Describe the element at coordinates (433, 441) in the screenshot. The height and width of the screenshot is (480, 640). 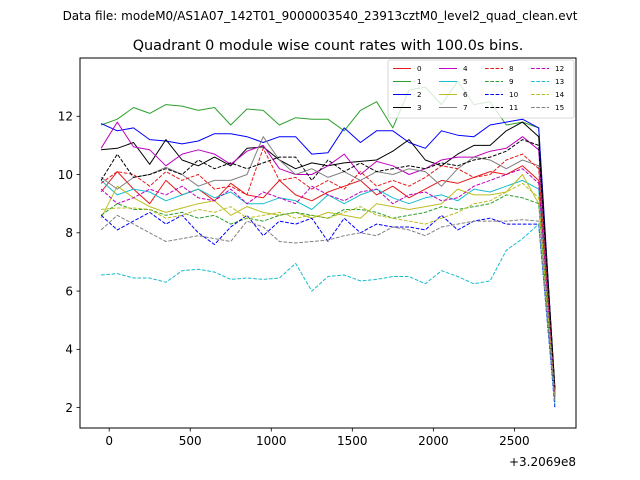
I see `x-tick-label: 2000` at that location.